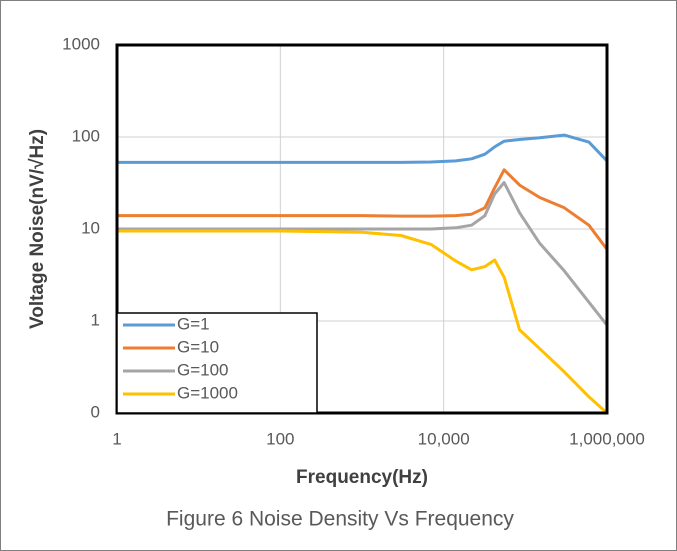 This screenshot has height=551, width=677. I want to click on legend-label: G=100, so click(203, 369).